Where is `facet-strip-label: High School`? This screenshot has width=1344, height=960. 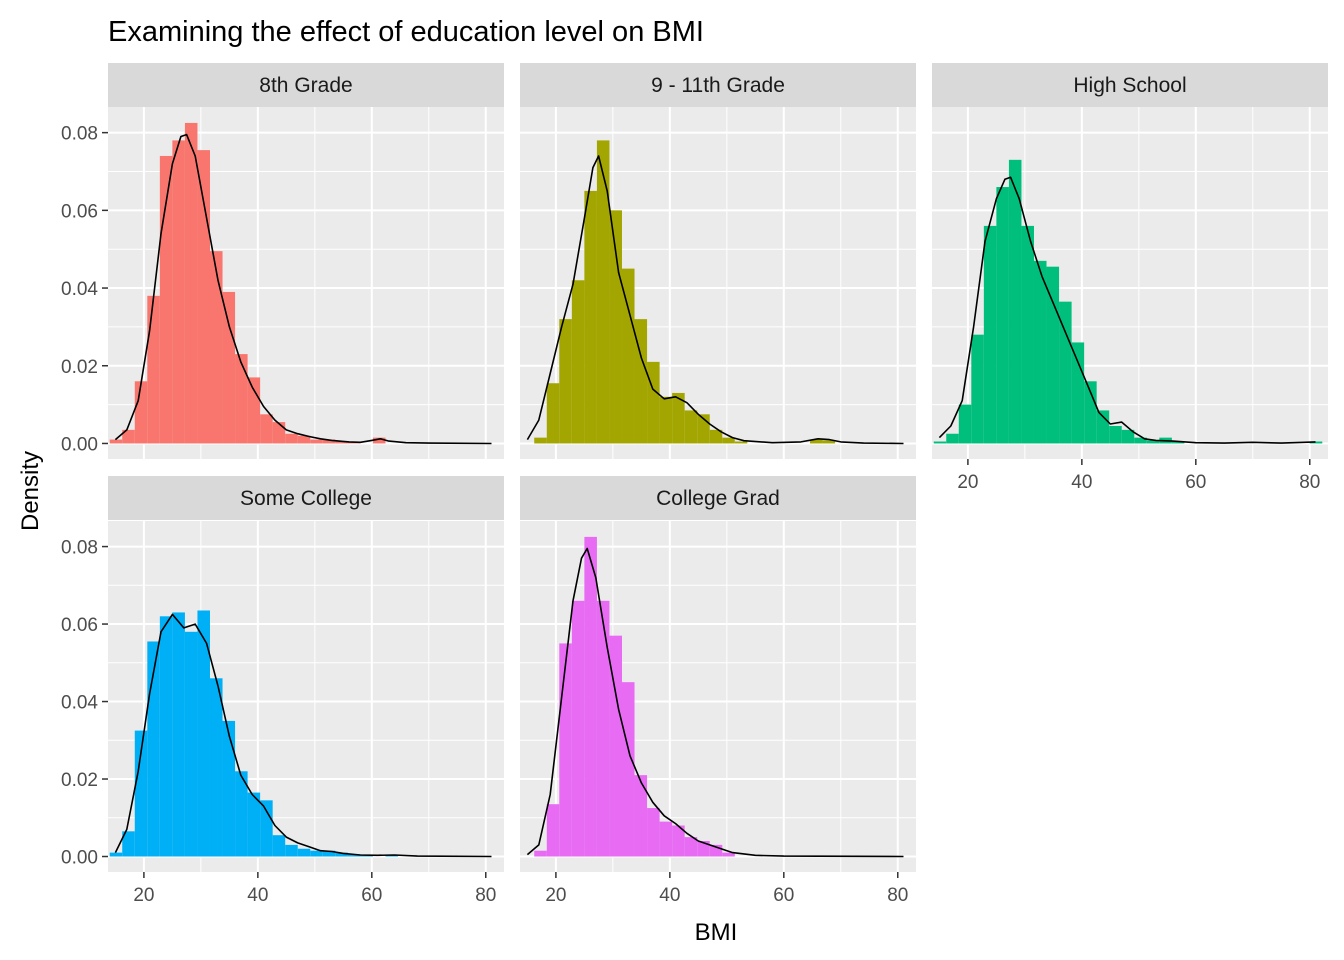
facet-strip-label: High School is located at coordinates (1129, 85).